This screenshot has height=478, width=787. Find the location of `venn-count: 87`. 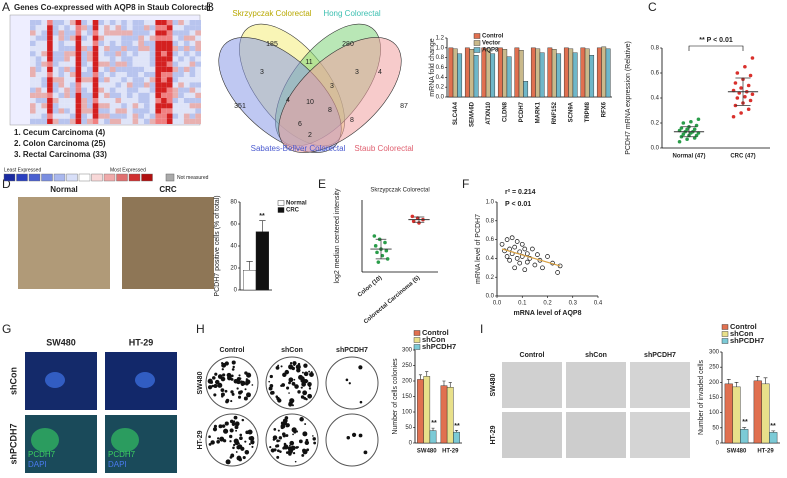

venn-count: 87 is located at coordinates (404, 106).